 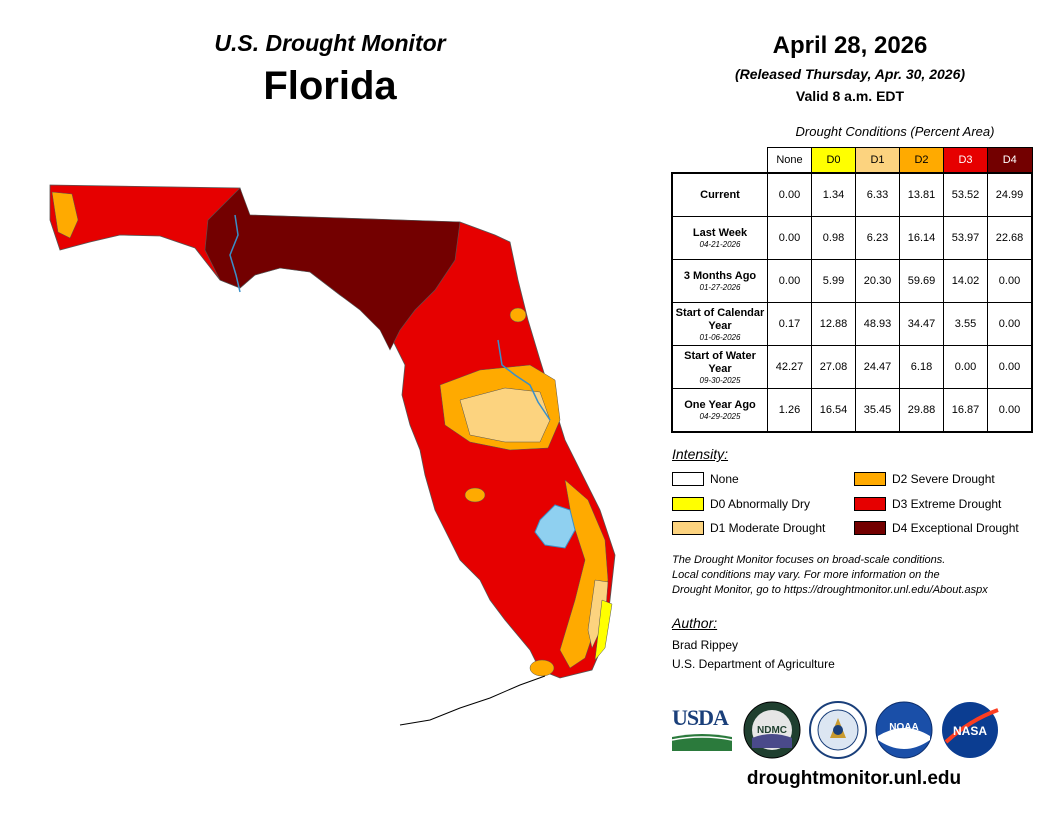 What do you see at coordinates (921, 160) in the screenshot?
I see `col-d2: D2` at bounding box center [921, 160].